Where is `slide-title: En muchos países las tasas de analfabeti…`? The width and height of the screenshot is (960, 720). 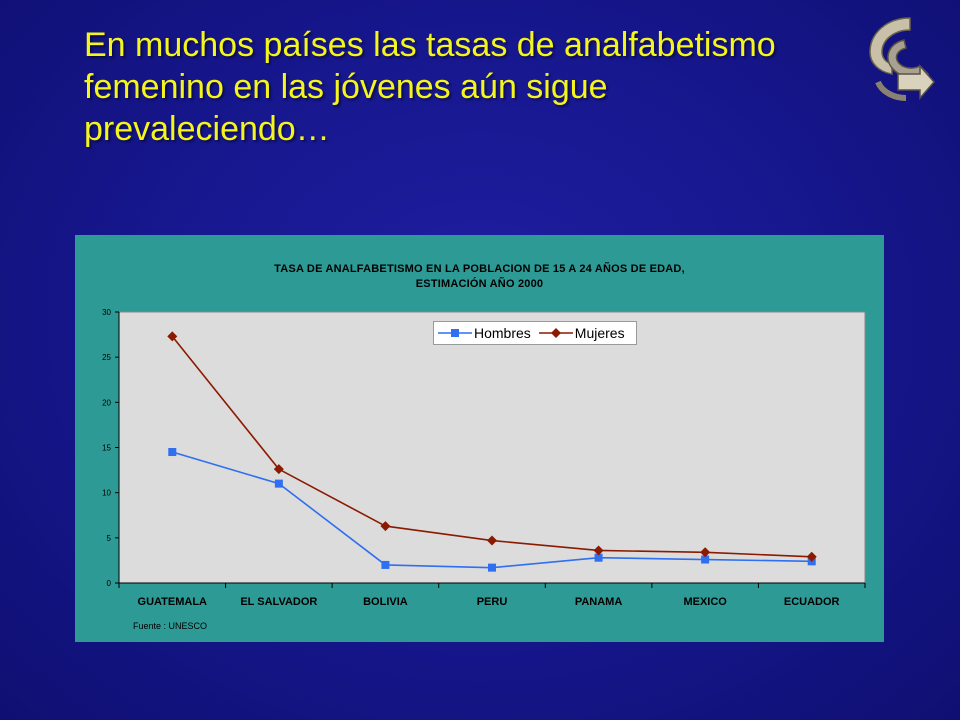
slide-title: En muchos países las tasas de analfabeti… is located at coordinates (430, 87).